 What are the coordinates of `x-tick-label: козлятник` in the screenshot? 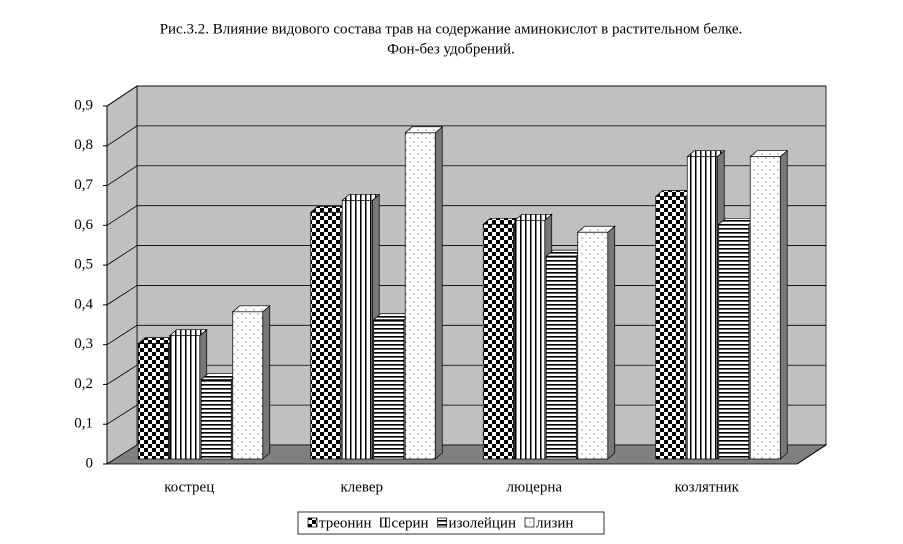 It's located at (707, 487).